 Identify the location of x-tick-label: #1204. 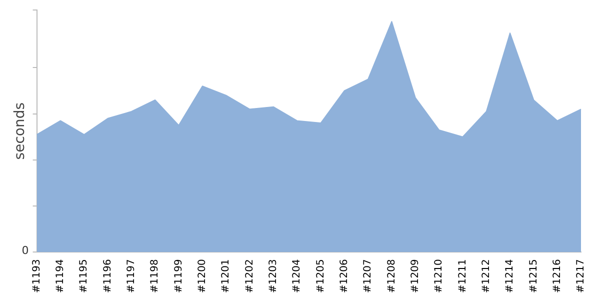
(297, 276).